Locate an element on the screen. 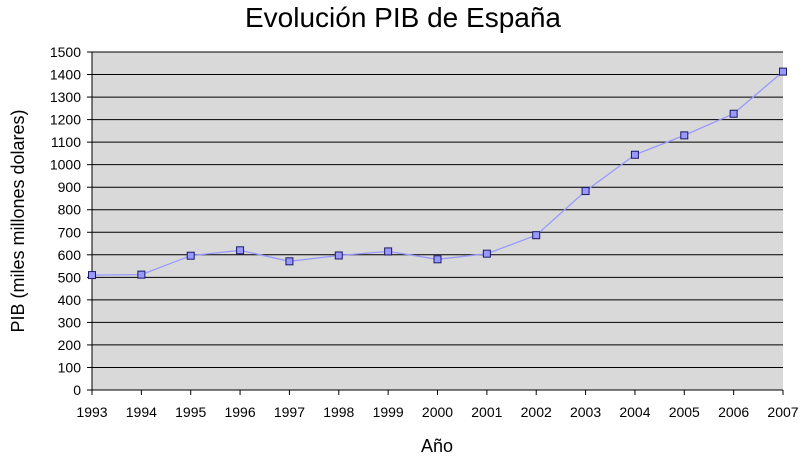 The height and width of the screenshot is (460, 809). y-tick-label: 700 is located at coordinates (70, 232).